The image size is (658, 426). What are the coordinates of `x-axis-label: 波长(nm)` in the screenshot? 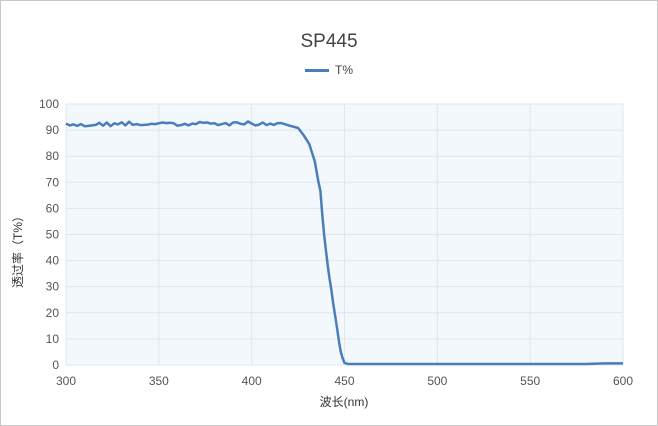 It's located at (344, 402).